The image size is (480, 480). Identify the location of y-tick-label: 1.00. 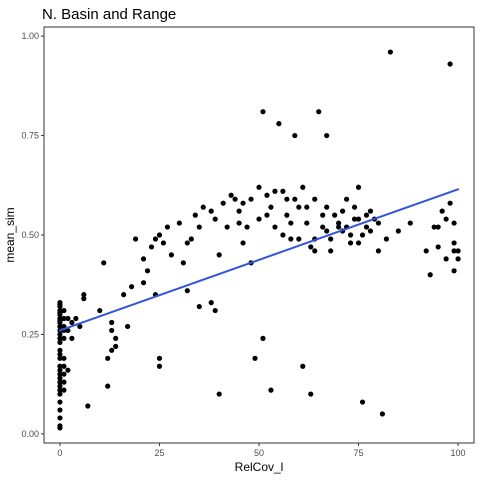
(30, 36).